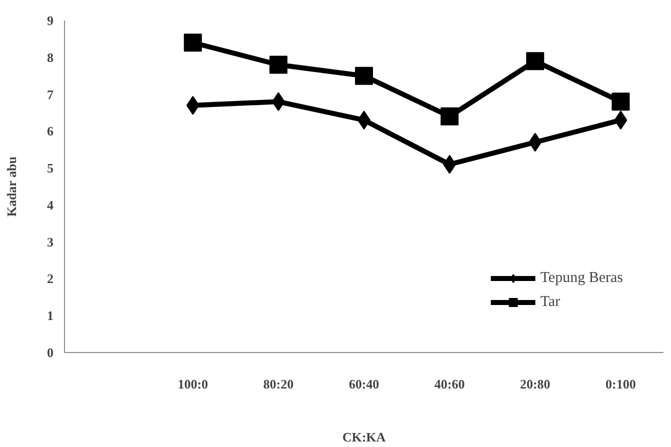 Image resolution: width=671 pixels, height=447 pixels. I want to click on x-tick-label: 80:20, so click(278, 384).